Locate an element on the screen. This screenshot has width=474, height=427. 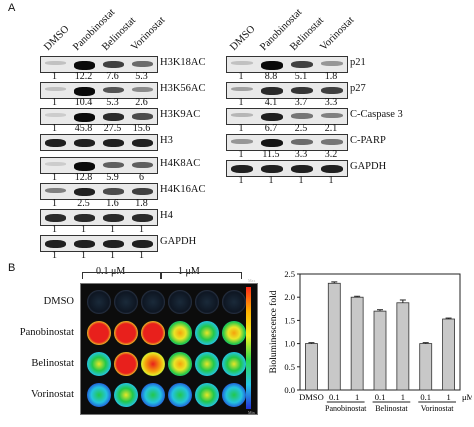
blot-label: H4 is located at coordinates (166, 215).